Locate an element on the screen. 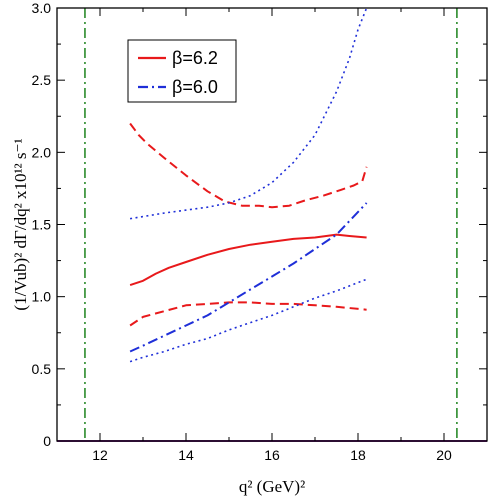 Image resolution: width=498 pixels, height=498 pixels. x-tick-label: 14 is located at coordinates (186, 455).